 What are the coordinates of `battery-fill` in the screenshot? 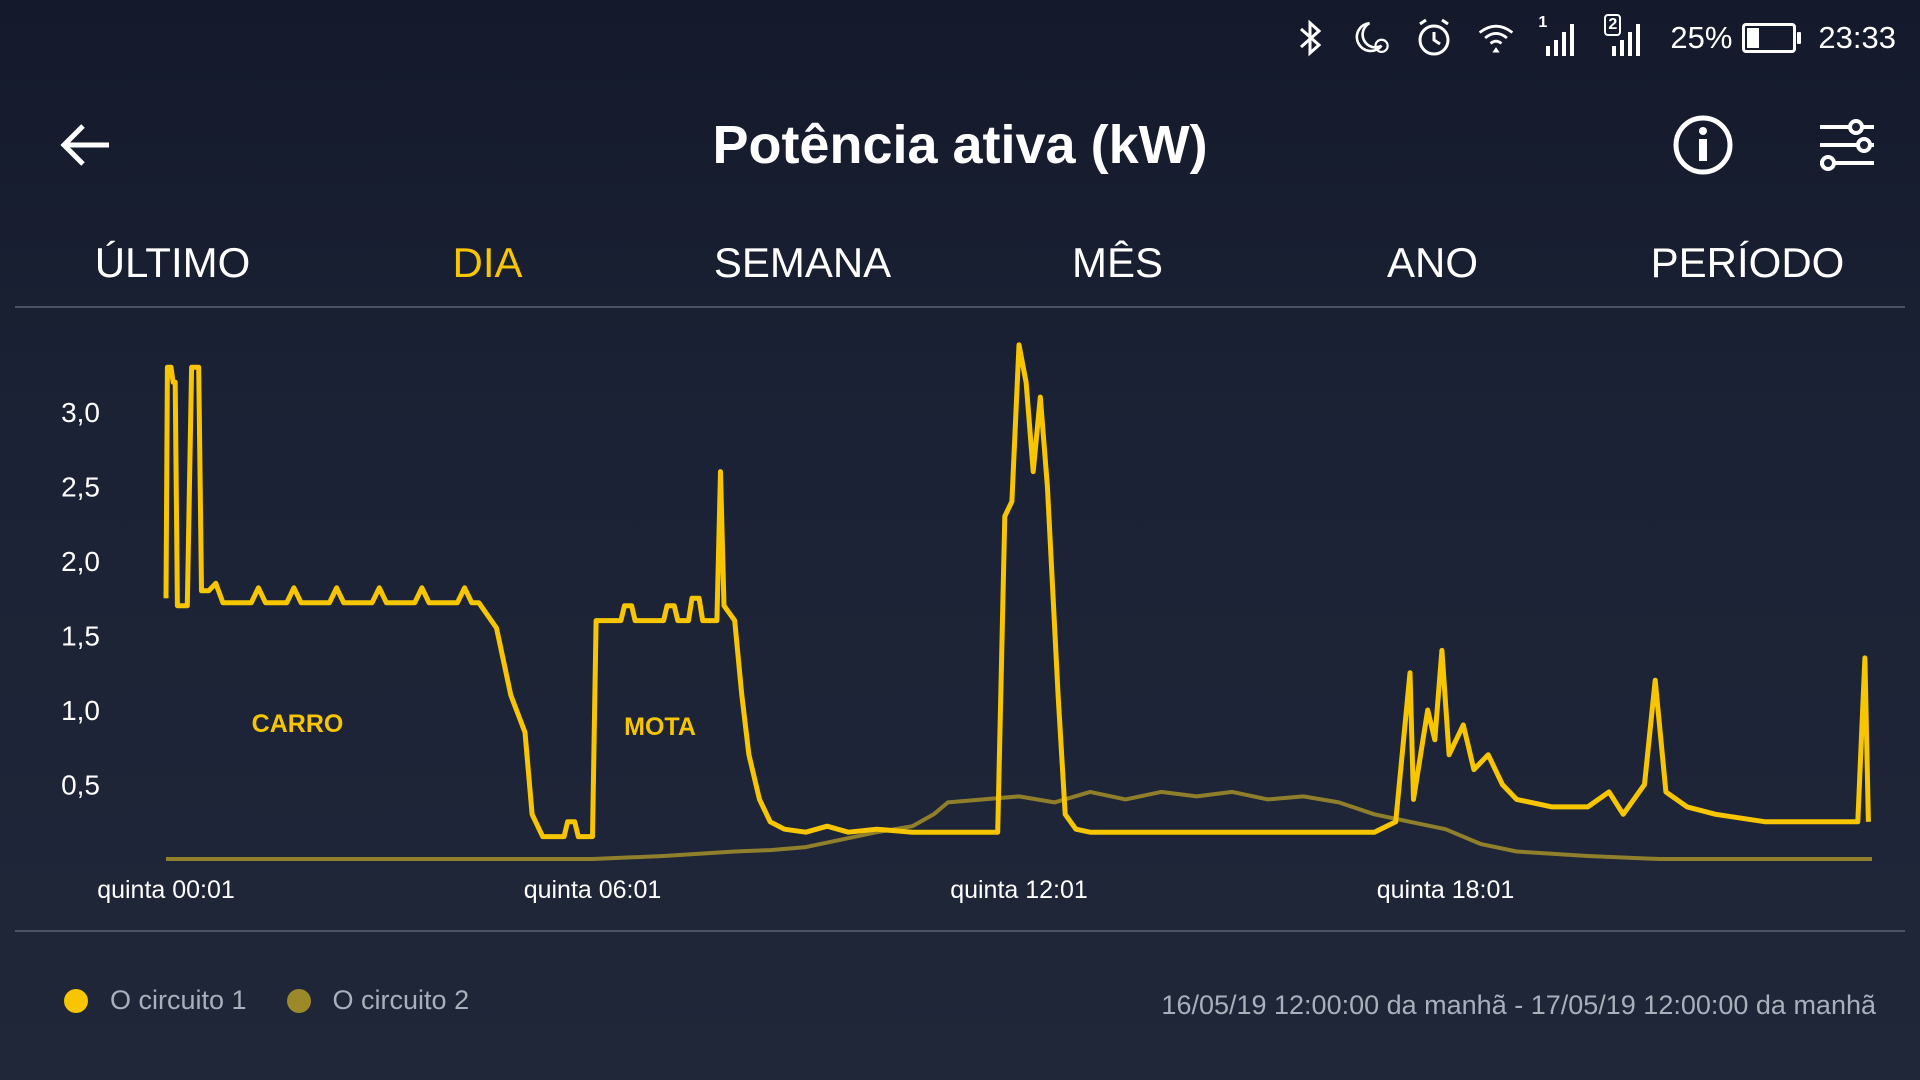 It's located at (1753, 38).